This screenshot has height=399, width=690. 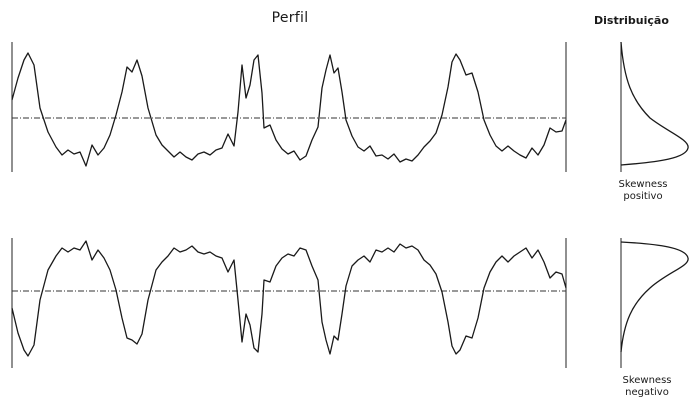 I want to click on distribution-curve-positive, so click(x=654, y=103).